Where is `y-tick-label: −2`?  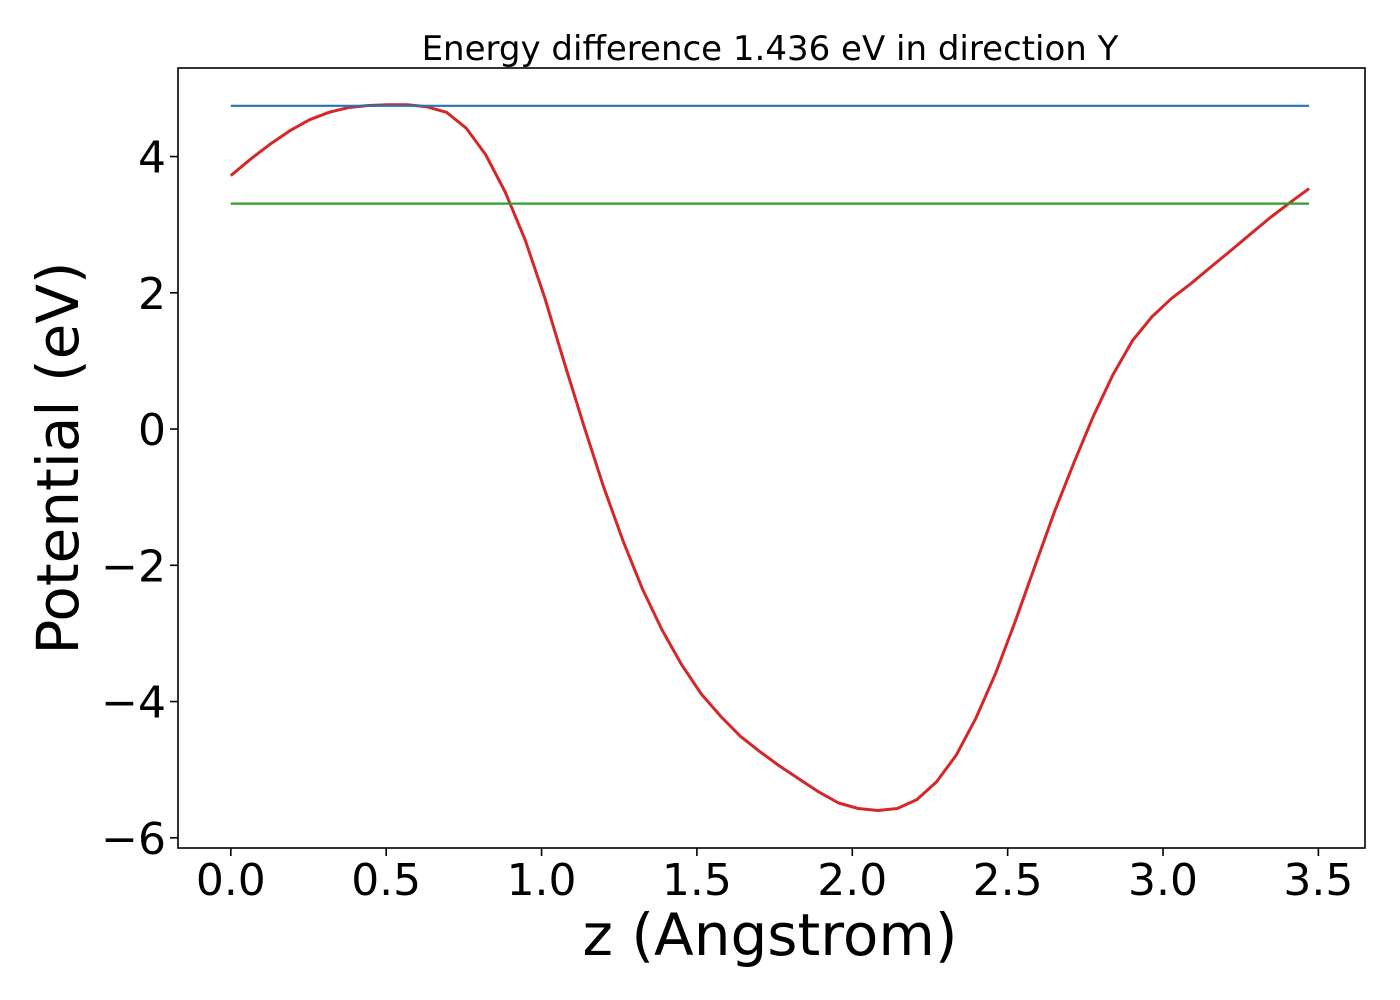
y-tick-label: −2 is located at coordinates (133, 566).